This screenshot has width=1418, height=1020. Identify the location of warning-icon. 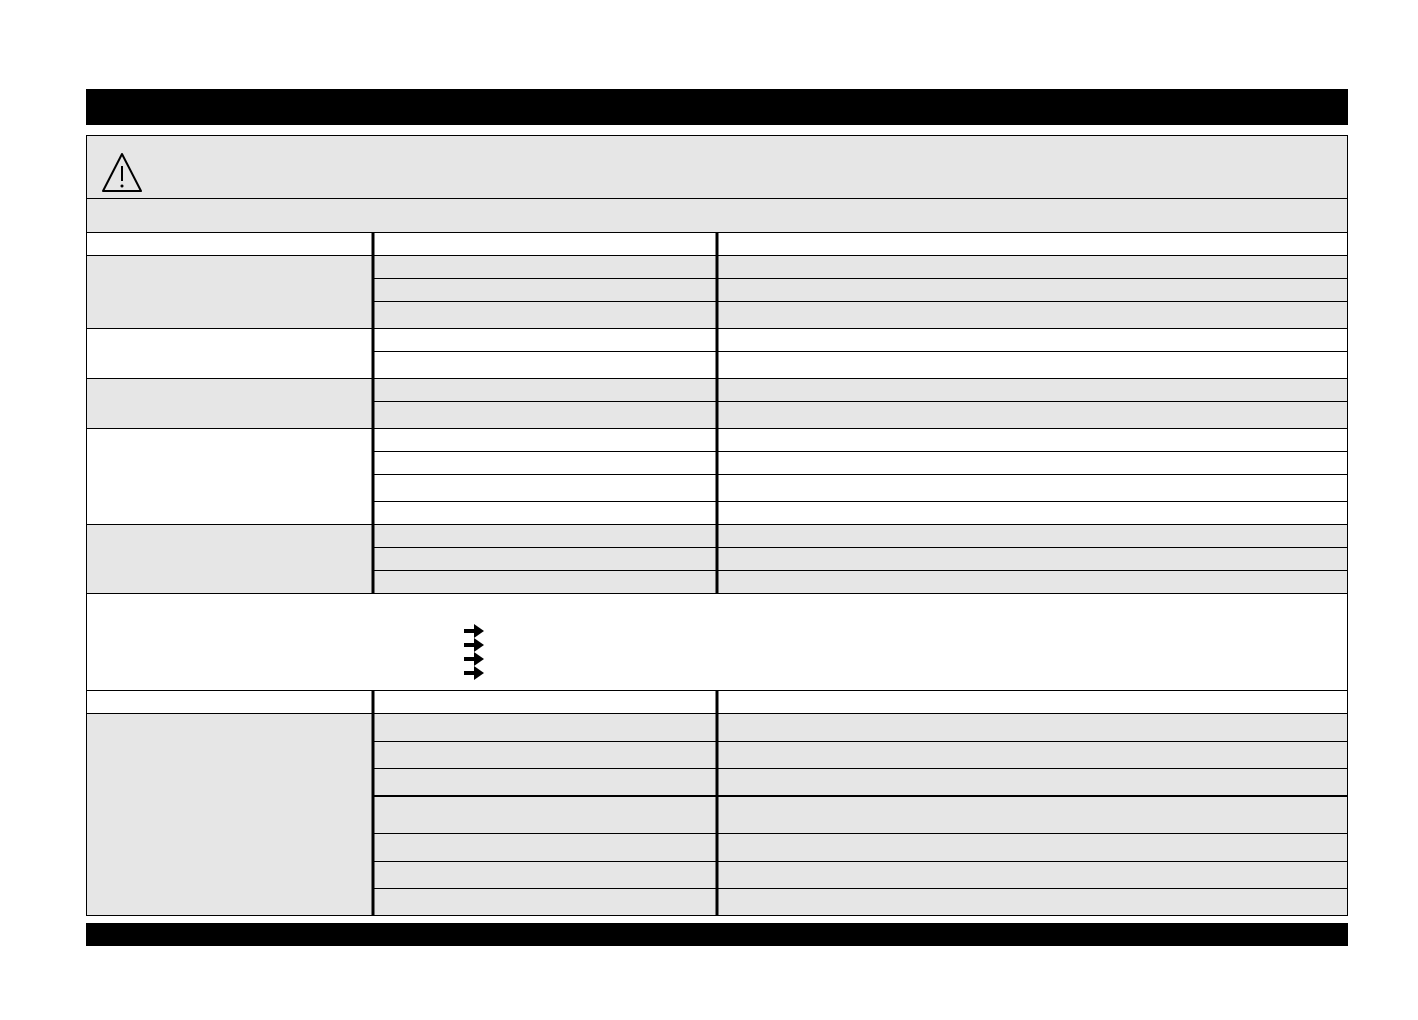
(122, 172).